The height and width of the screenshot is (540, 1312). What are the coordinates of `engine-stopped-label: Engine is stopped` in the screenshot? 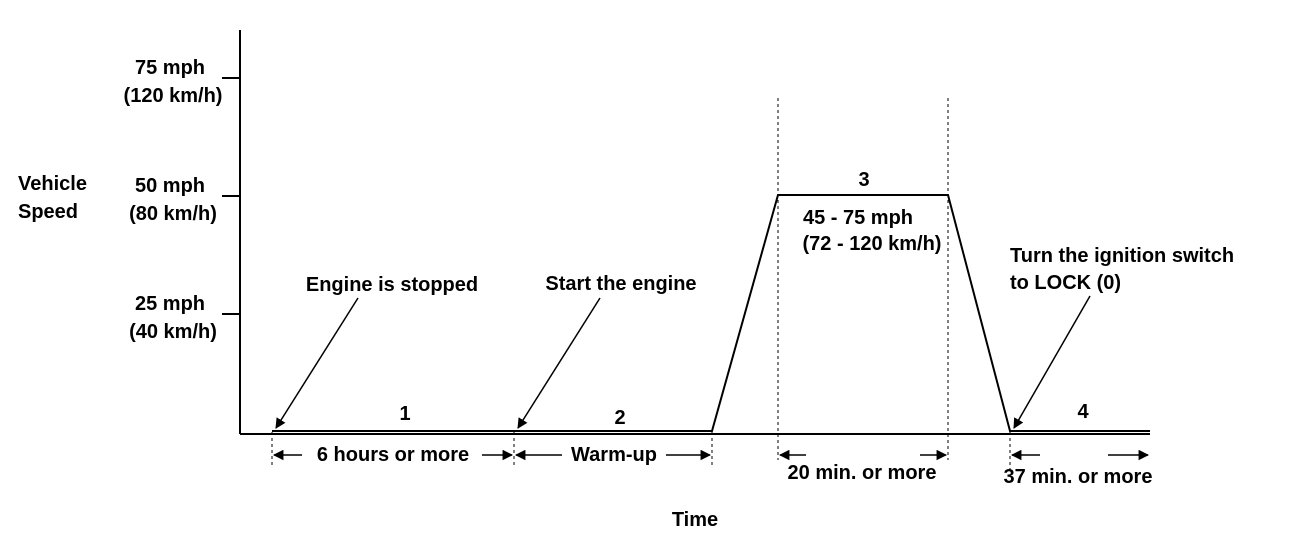 It's located at (392, 285).